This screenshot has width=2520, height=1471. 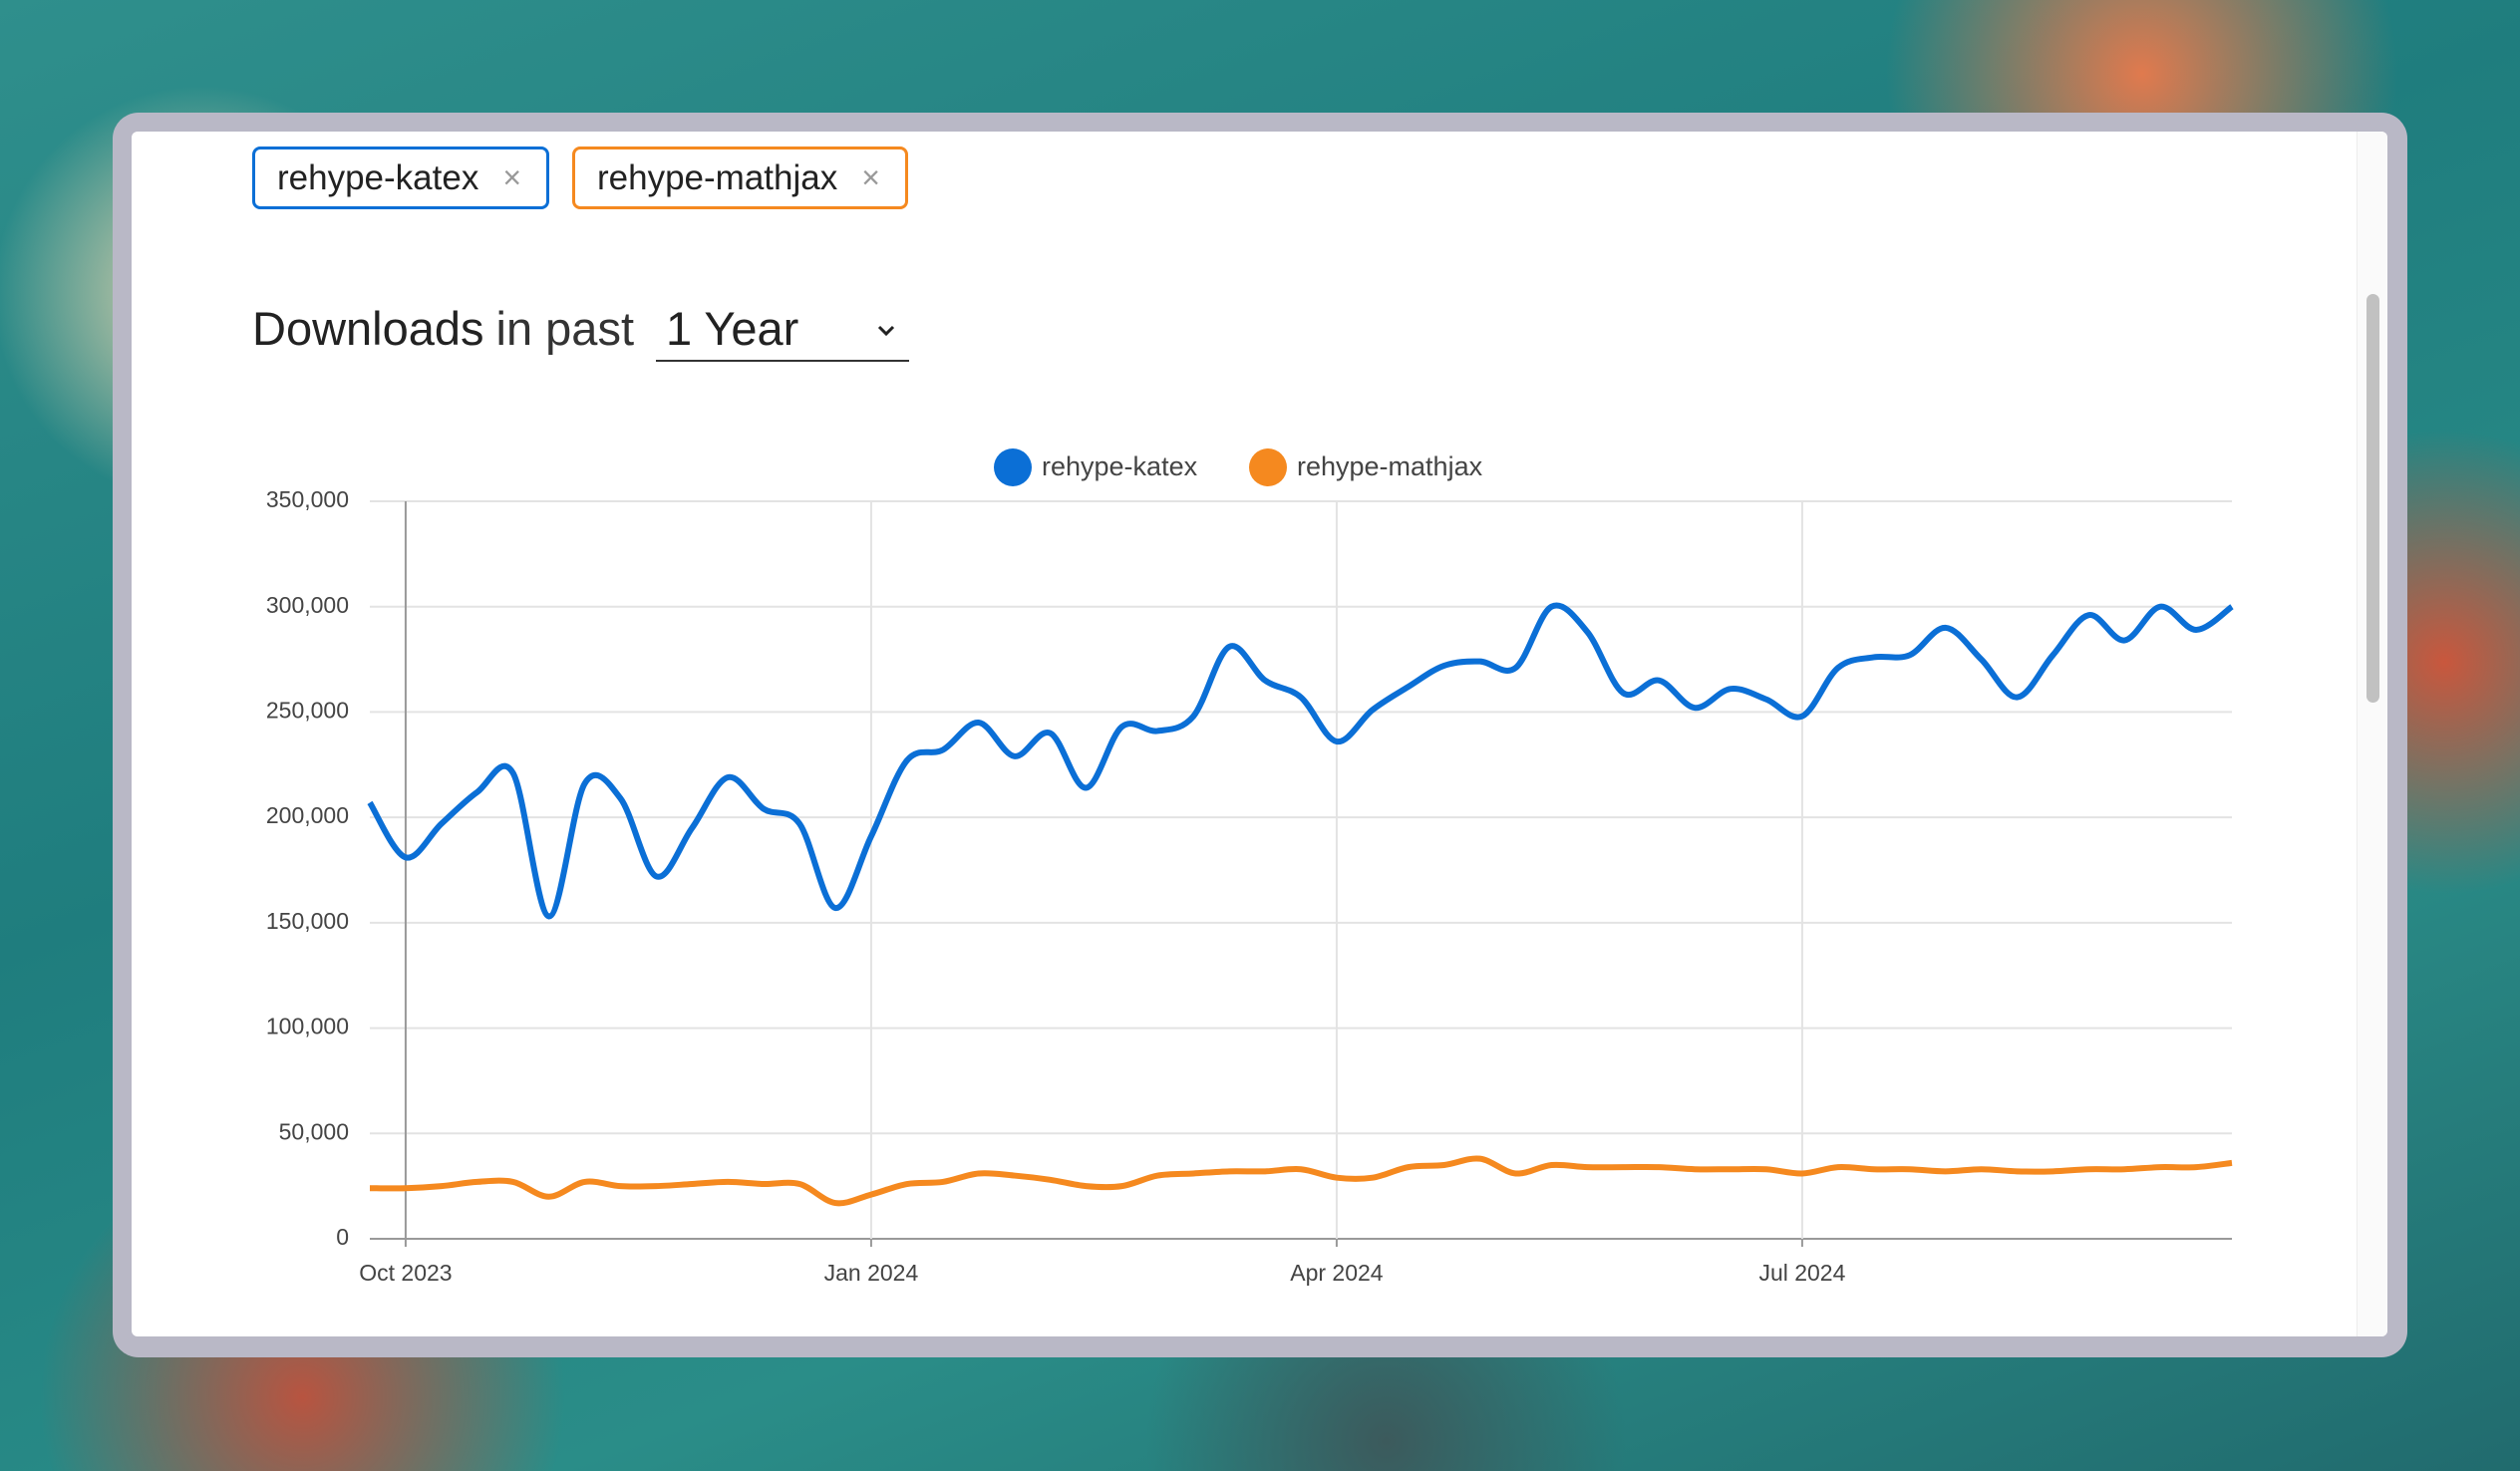 What do you see at coordinates (1120, 466) in the screenshot?
I see `legend-label: rehype-katex` at bounding box center [1120, 466].